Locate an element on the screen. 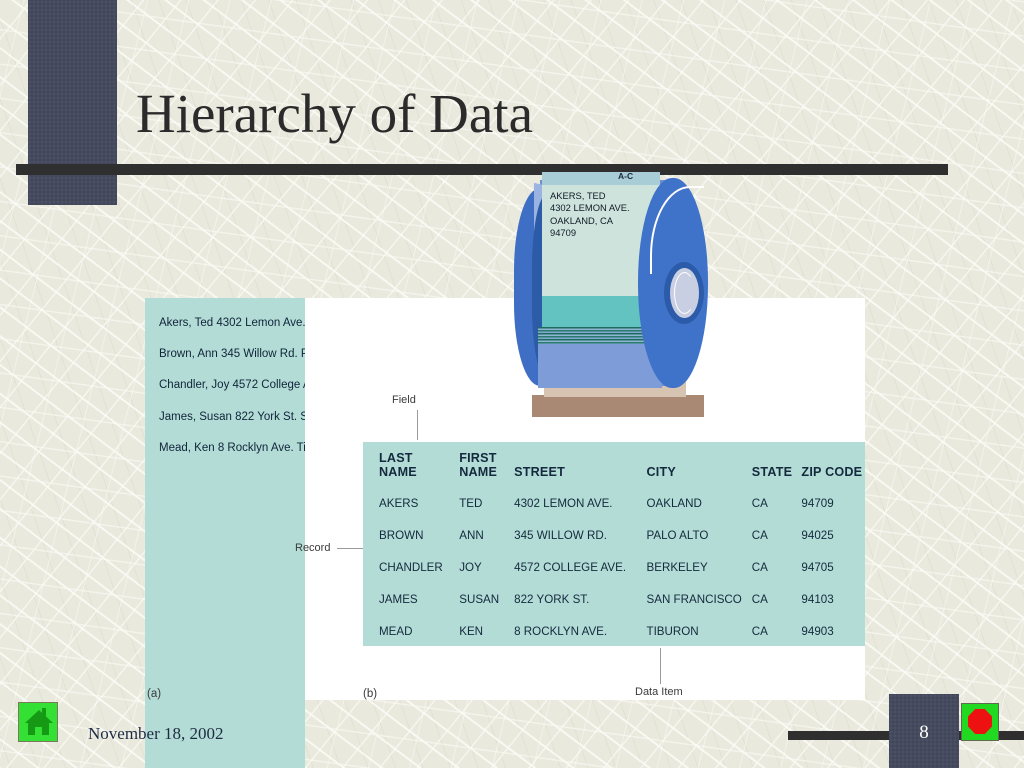 The width and height of the screenshot is (1024, 768). cell-street: 345 WILLOW RD. is located at coordinates (560, 535).